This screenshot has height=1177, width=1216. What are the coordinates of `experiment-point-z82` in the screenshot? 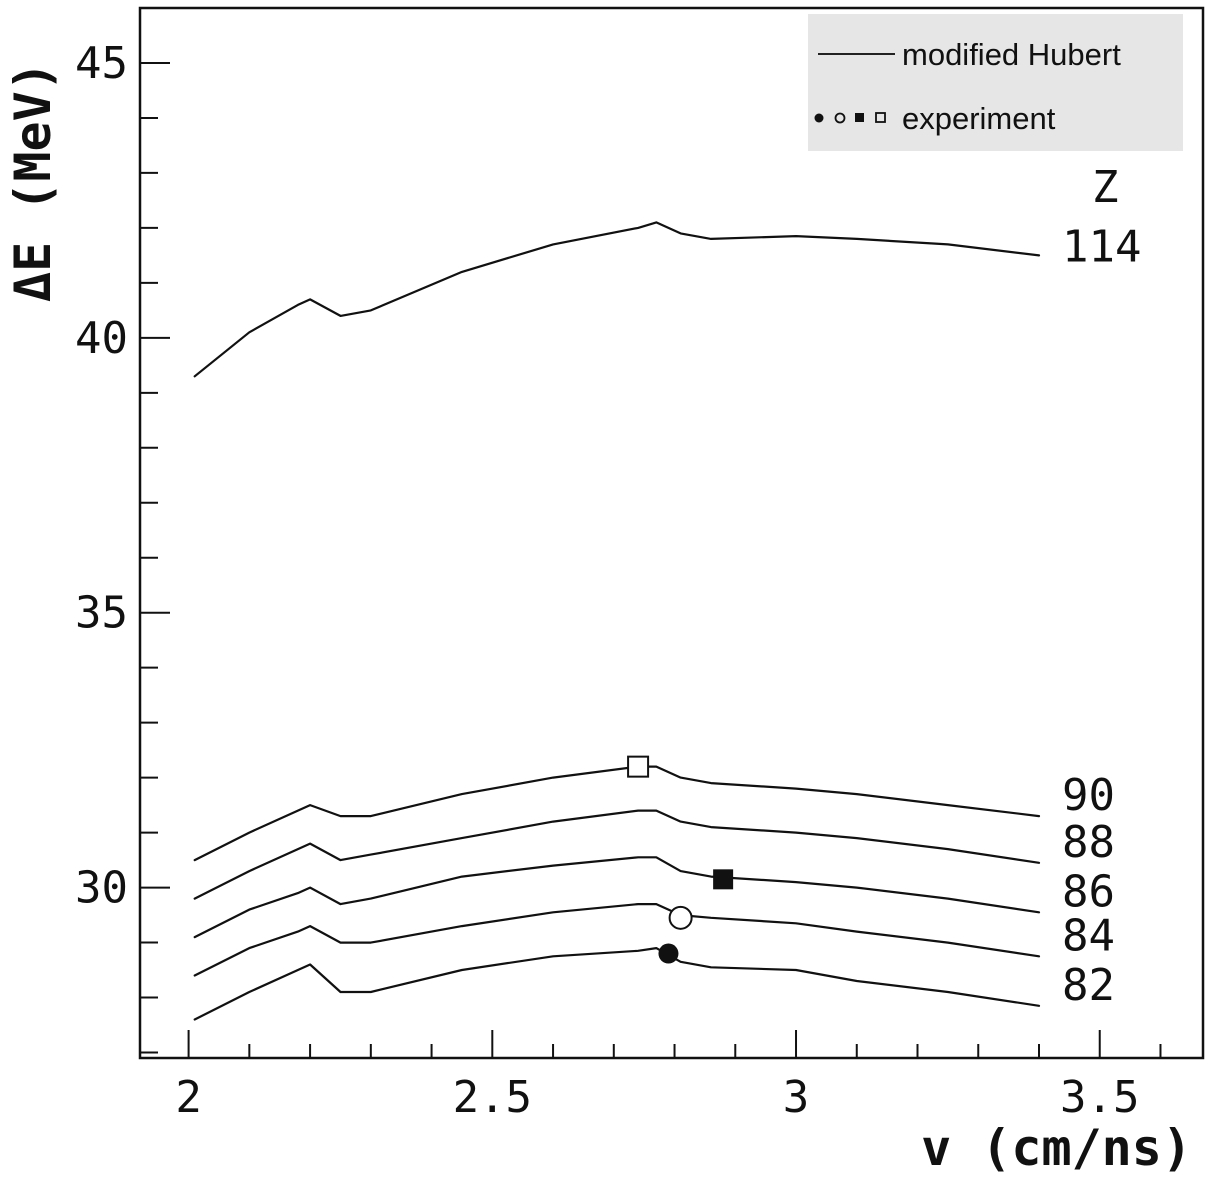 It's located at (668, 953).